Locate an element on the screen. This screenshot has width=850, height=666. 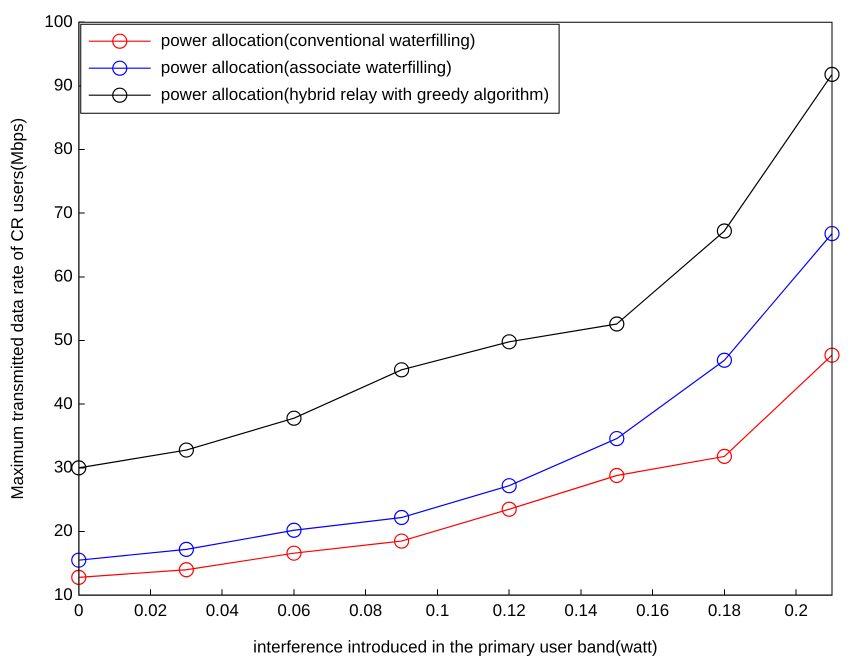
x-tick-label: 0.2 is located at coordinates (796, 610).